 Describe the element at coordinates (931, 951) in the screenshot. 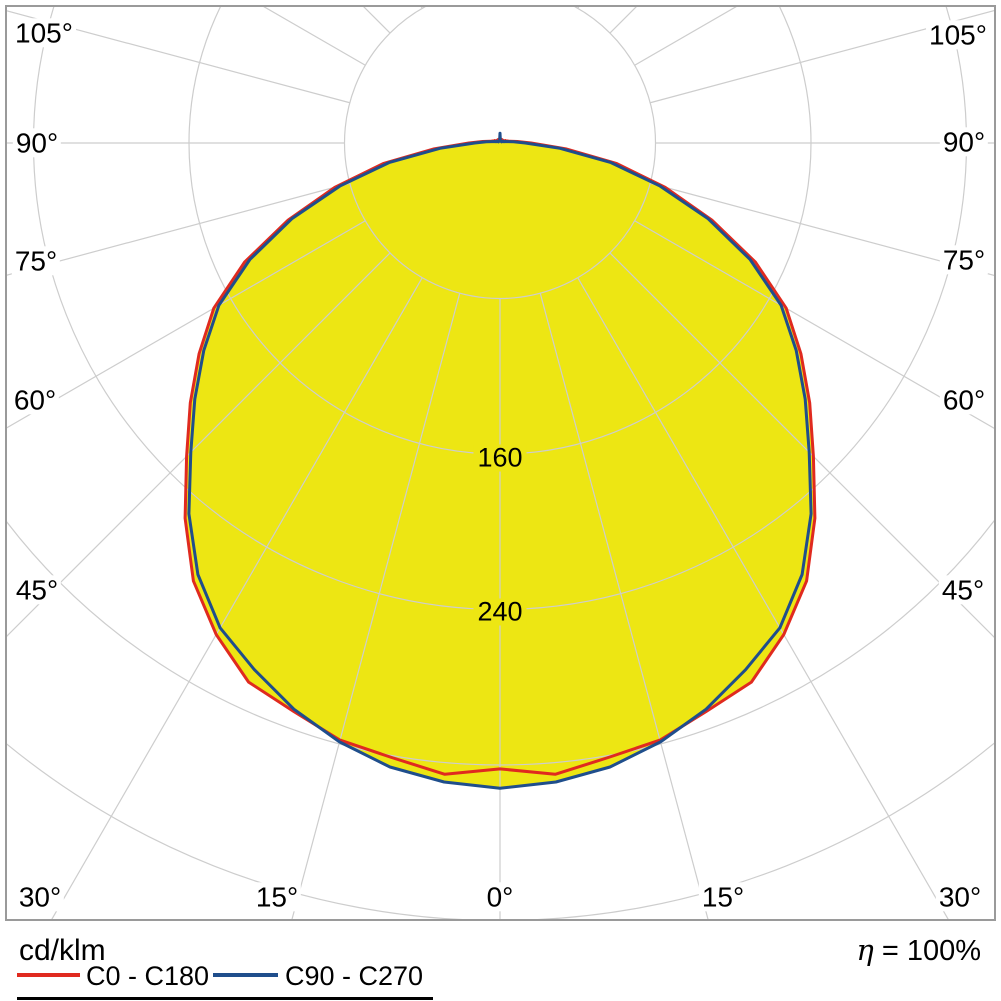

I see `eta-value: = 100%` at that location.